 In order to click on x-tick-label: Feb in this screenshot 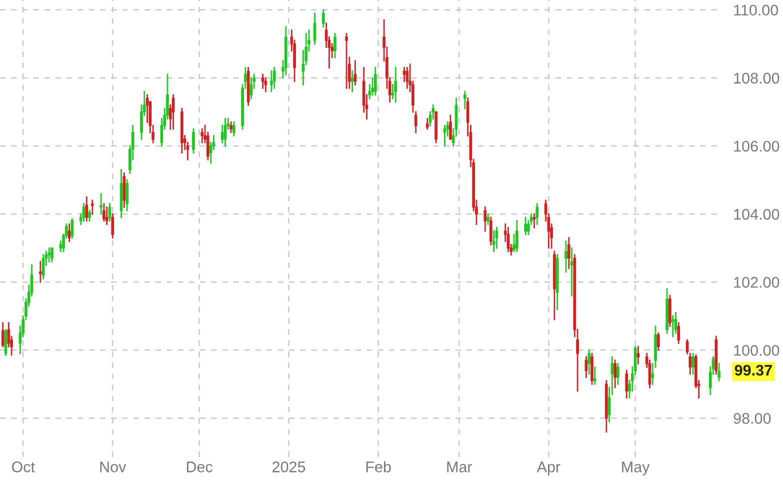, I will do `click(378, 466)`.